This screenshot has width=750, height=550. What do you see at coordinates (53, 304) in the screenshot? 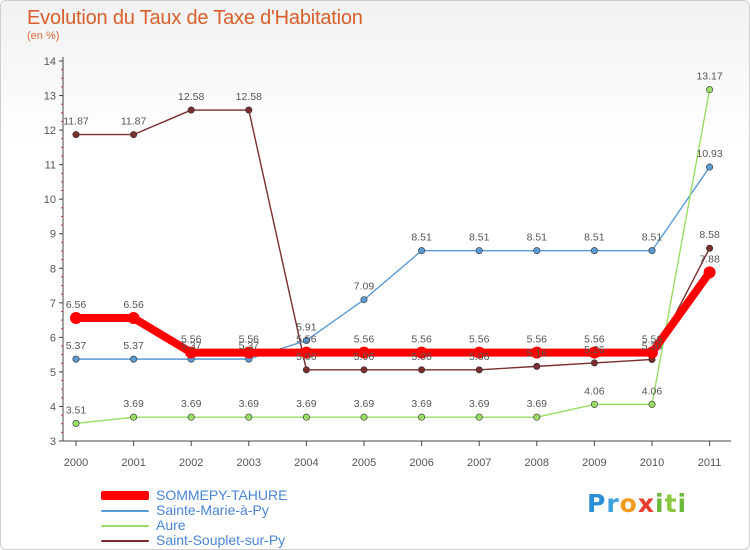
I see `y-tick-label: 7` at bounding box center [53, 304].